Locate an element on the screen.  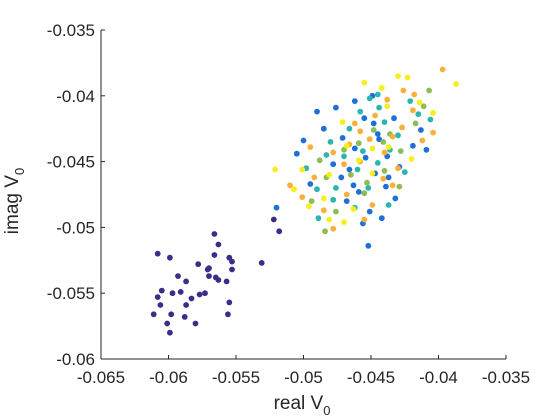
x-tick-label: -0.05 is located at coordinates (303, 377).